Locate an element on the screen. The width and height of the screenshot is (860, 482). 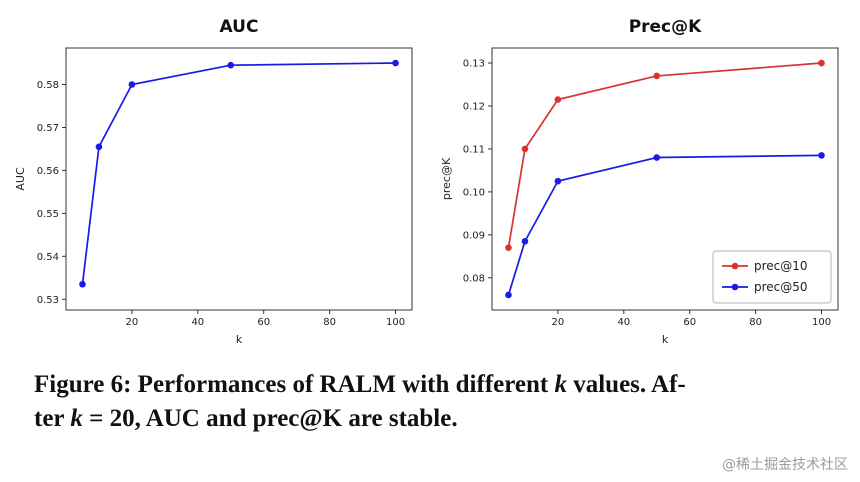
svg-text: 0.53 is located at coordinates (48, 300).